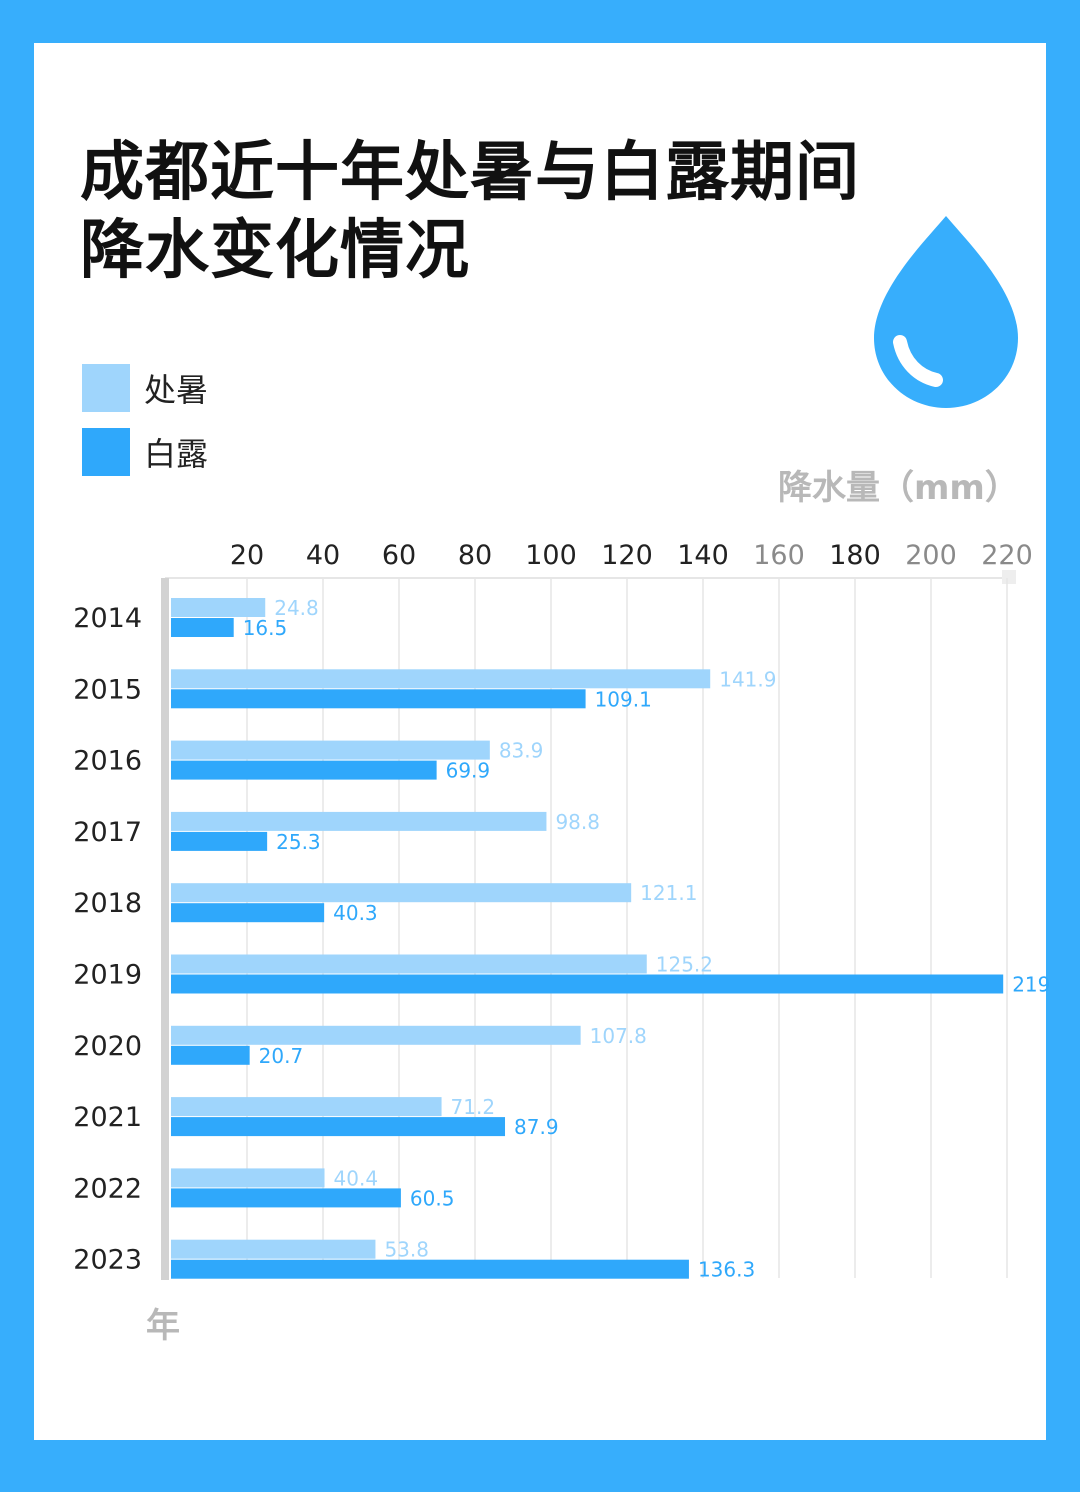  What do you see at coordinates (931, 555) in the screenshot?
I see `x-tick-label: 200` at bounding box center [931, 555].